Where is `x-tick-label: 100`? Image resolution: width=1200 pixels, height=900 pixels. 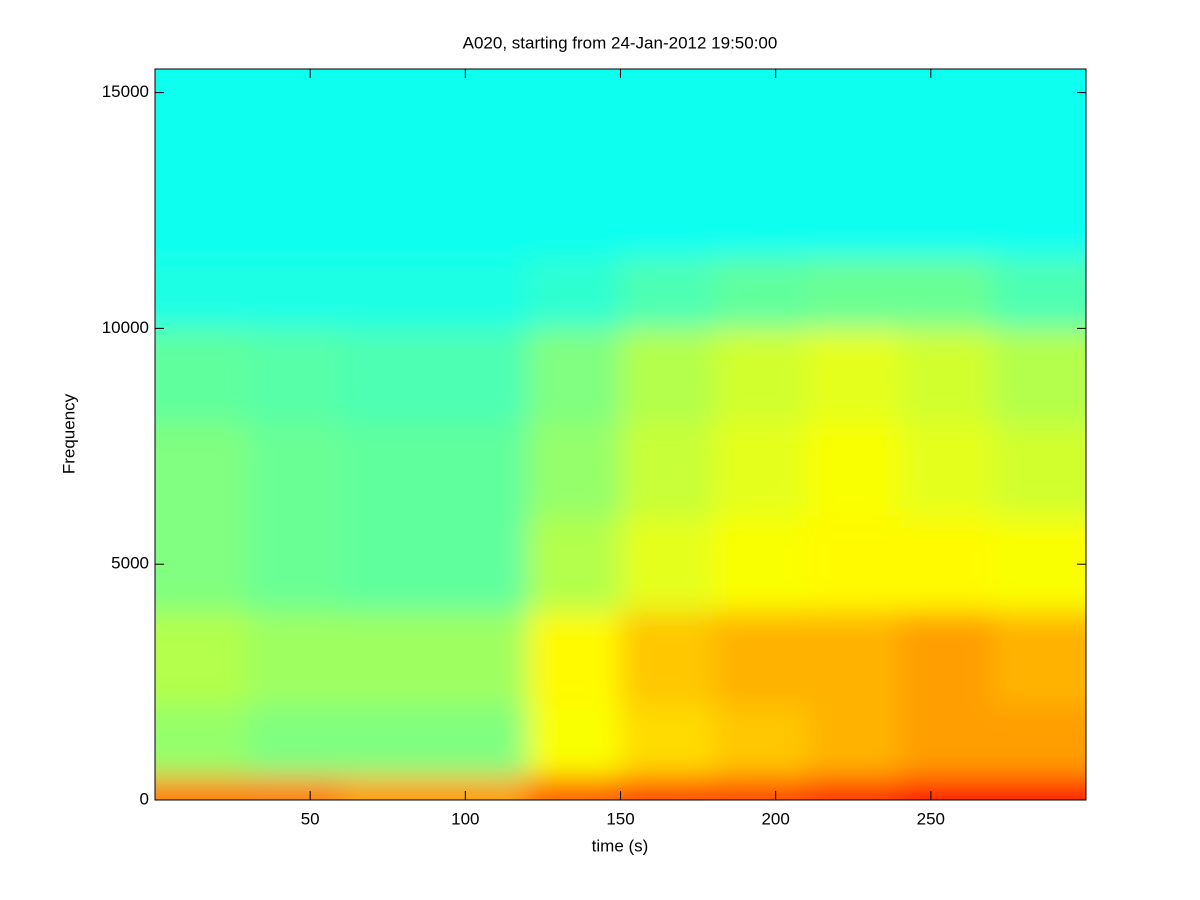 x-tick-label: 100 is located at coordinates (465, 818).